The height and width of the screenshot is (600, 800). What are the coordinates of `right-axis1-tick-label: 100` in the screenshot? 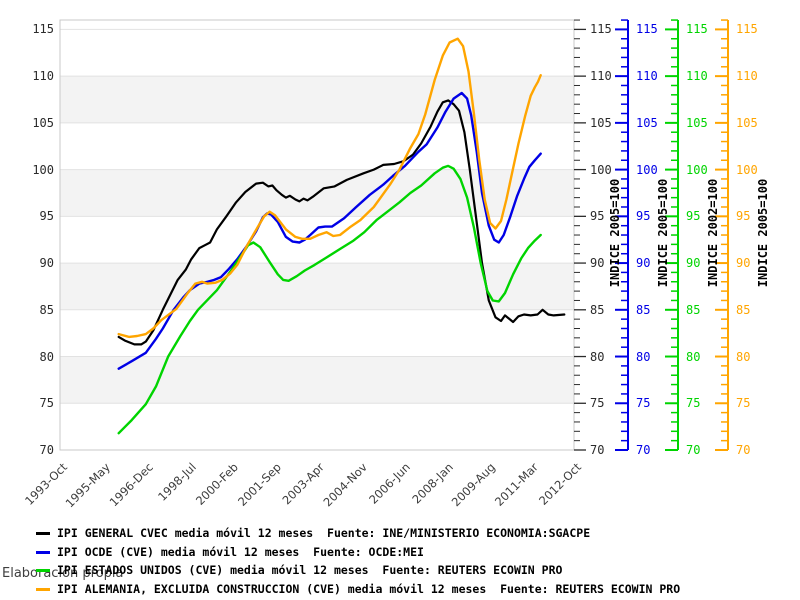 It's located at (601, 169).